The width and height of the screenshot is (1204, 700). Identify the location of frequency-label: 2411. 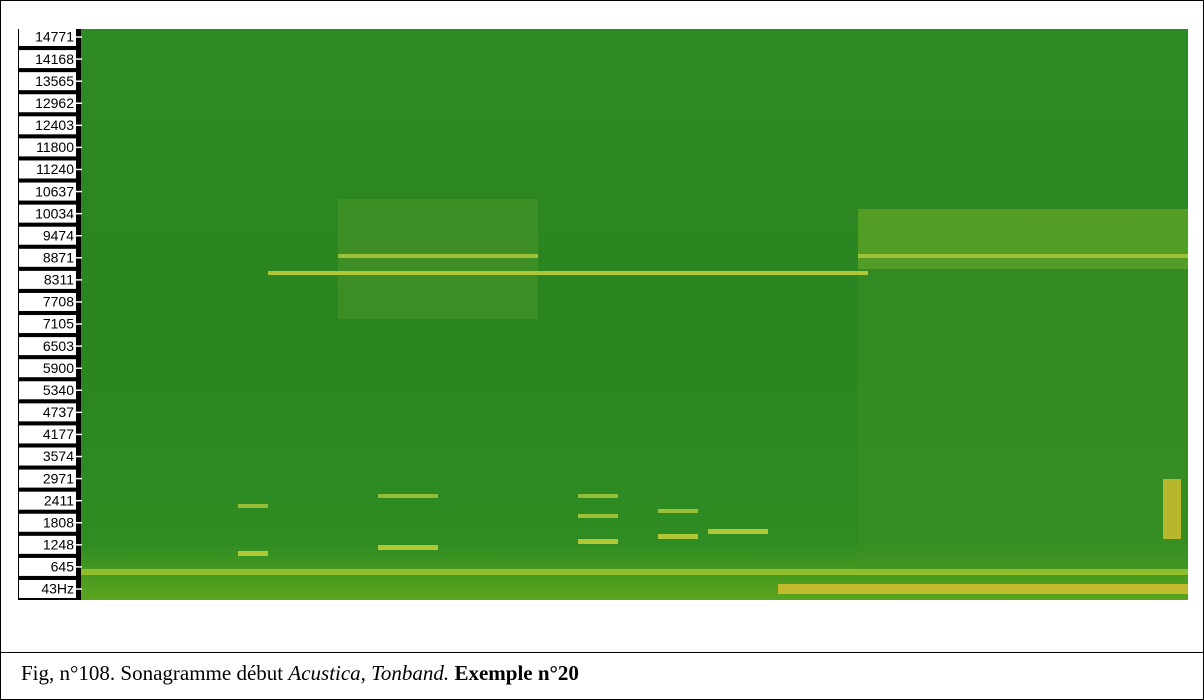
(59, 500).